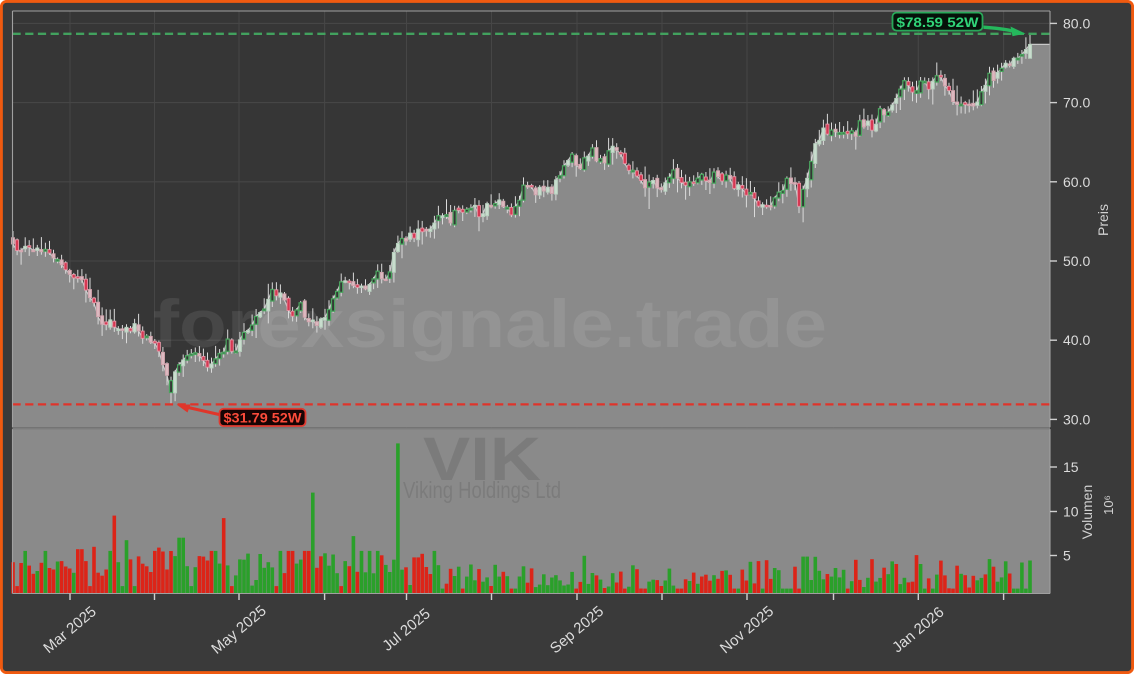  I want to click on svg-text: 10⁶, so click(1108, 505).